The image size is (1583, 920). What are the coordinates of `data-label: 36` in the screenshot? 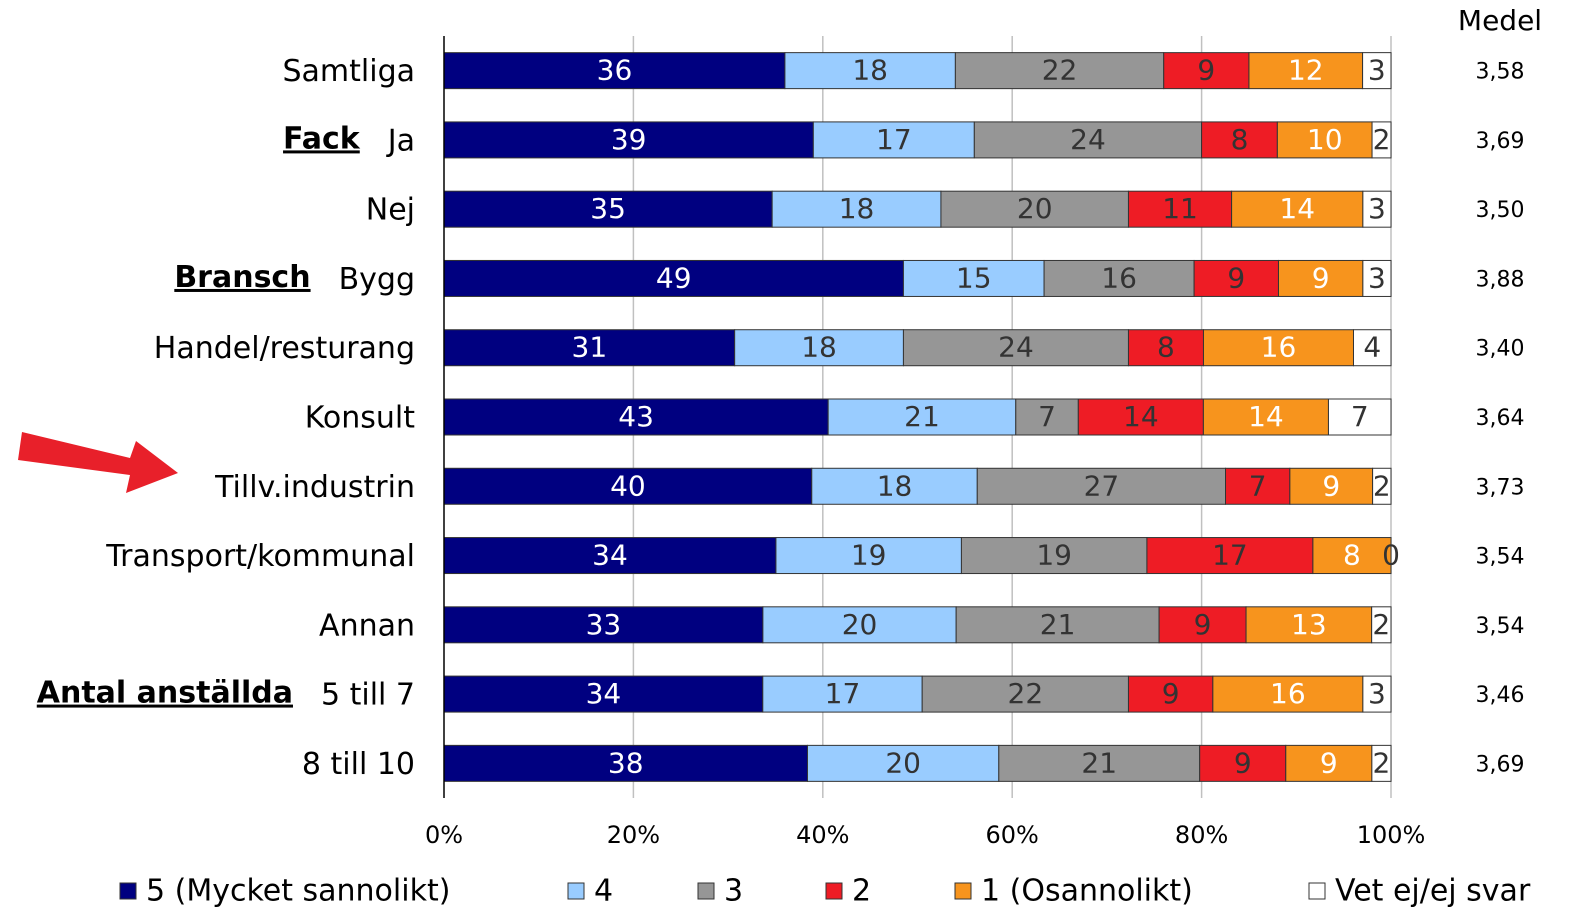 It's located at (615, 70).